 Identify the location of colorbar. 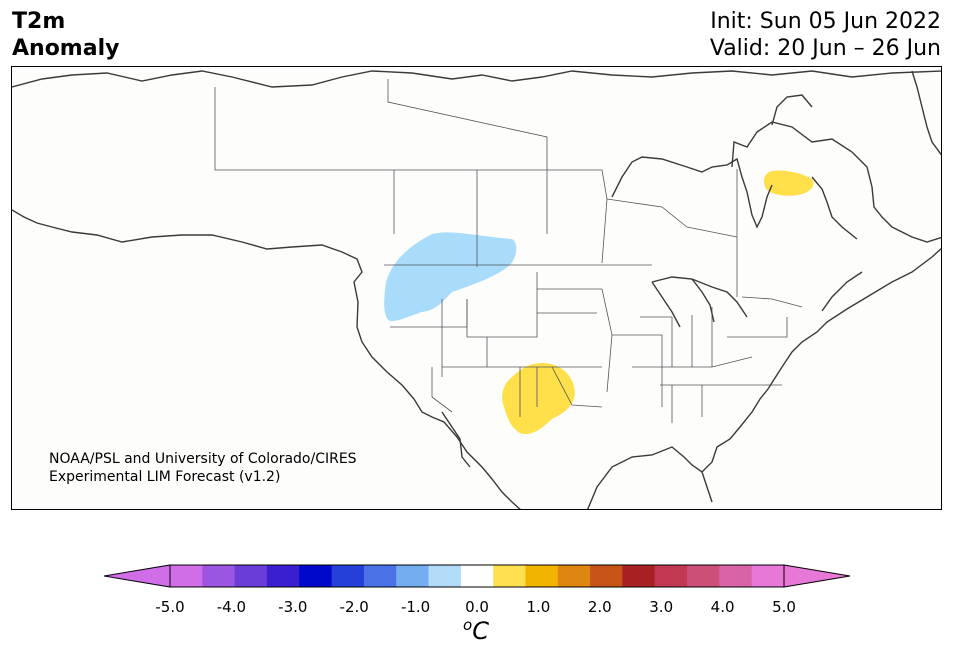
(477, 576).